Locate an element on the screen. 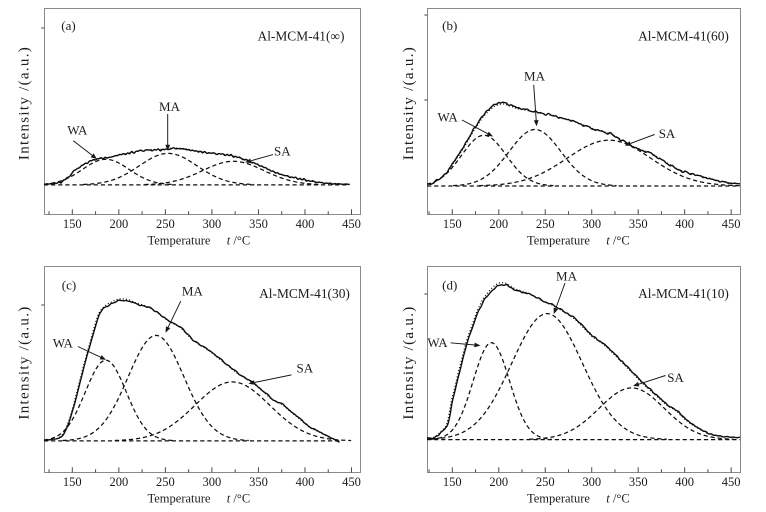 The width and height of the screenshot is (766, 512). svg-text: (b) is located at coordinates (449, 25).